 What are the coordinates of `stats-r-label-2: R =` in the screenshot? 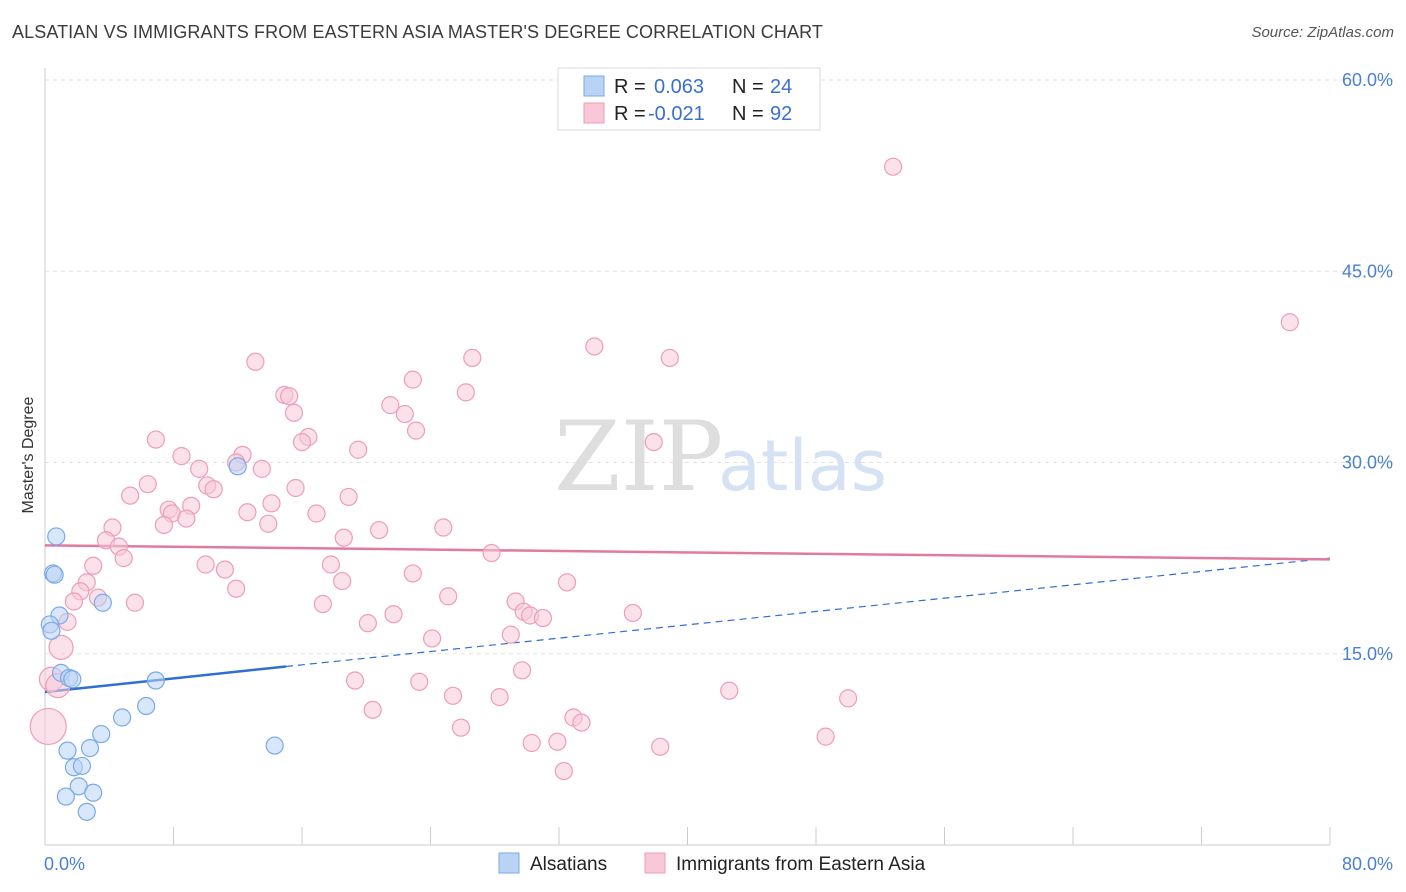 It's located at (630, 114).